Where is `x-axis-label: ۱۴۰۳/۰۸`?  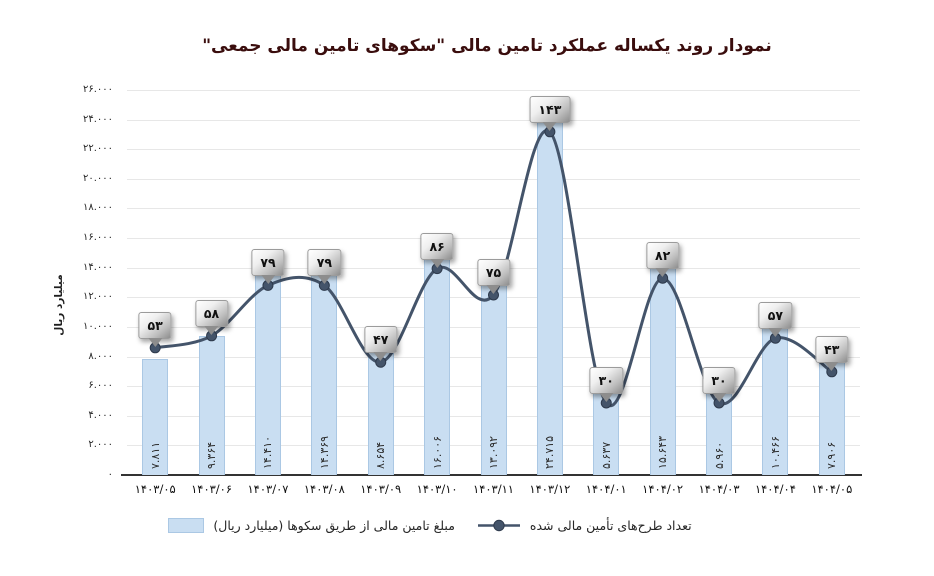 x-axis-label: ۱۴۰۳/۰۸ is located at coordinates (324, 489).